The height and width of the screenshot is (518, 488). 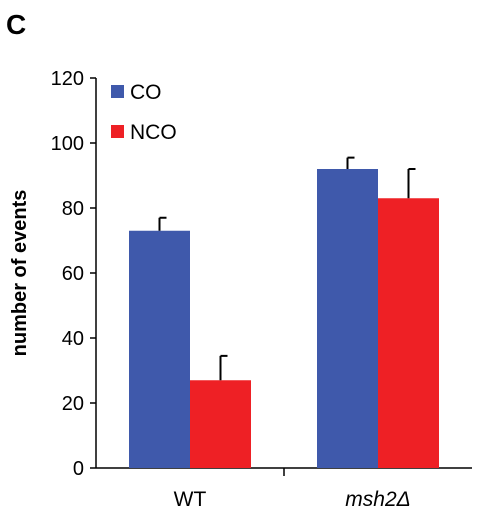 I want to click on y-tick-label: 0, so click(x=78, y=469).